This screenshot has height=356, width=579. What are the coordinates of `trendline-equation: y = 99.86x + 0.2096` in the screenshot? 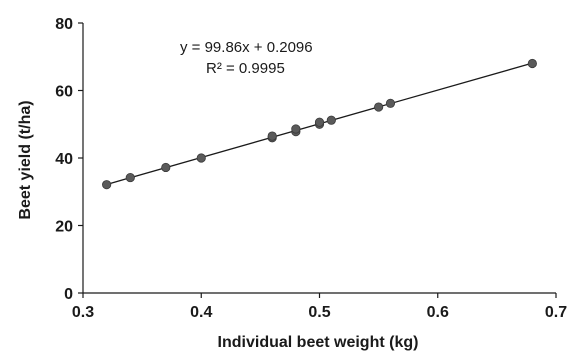 It's located at (246, 47).